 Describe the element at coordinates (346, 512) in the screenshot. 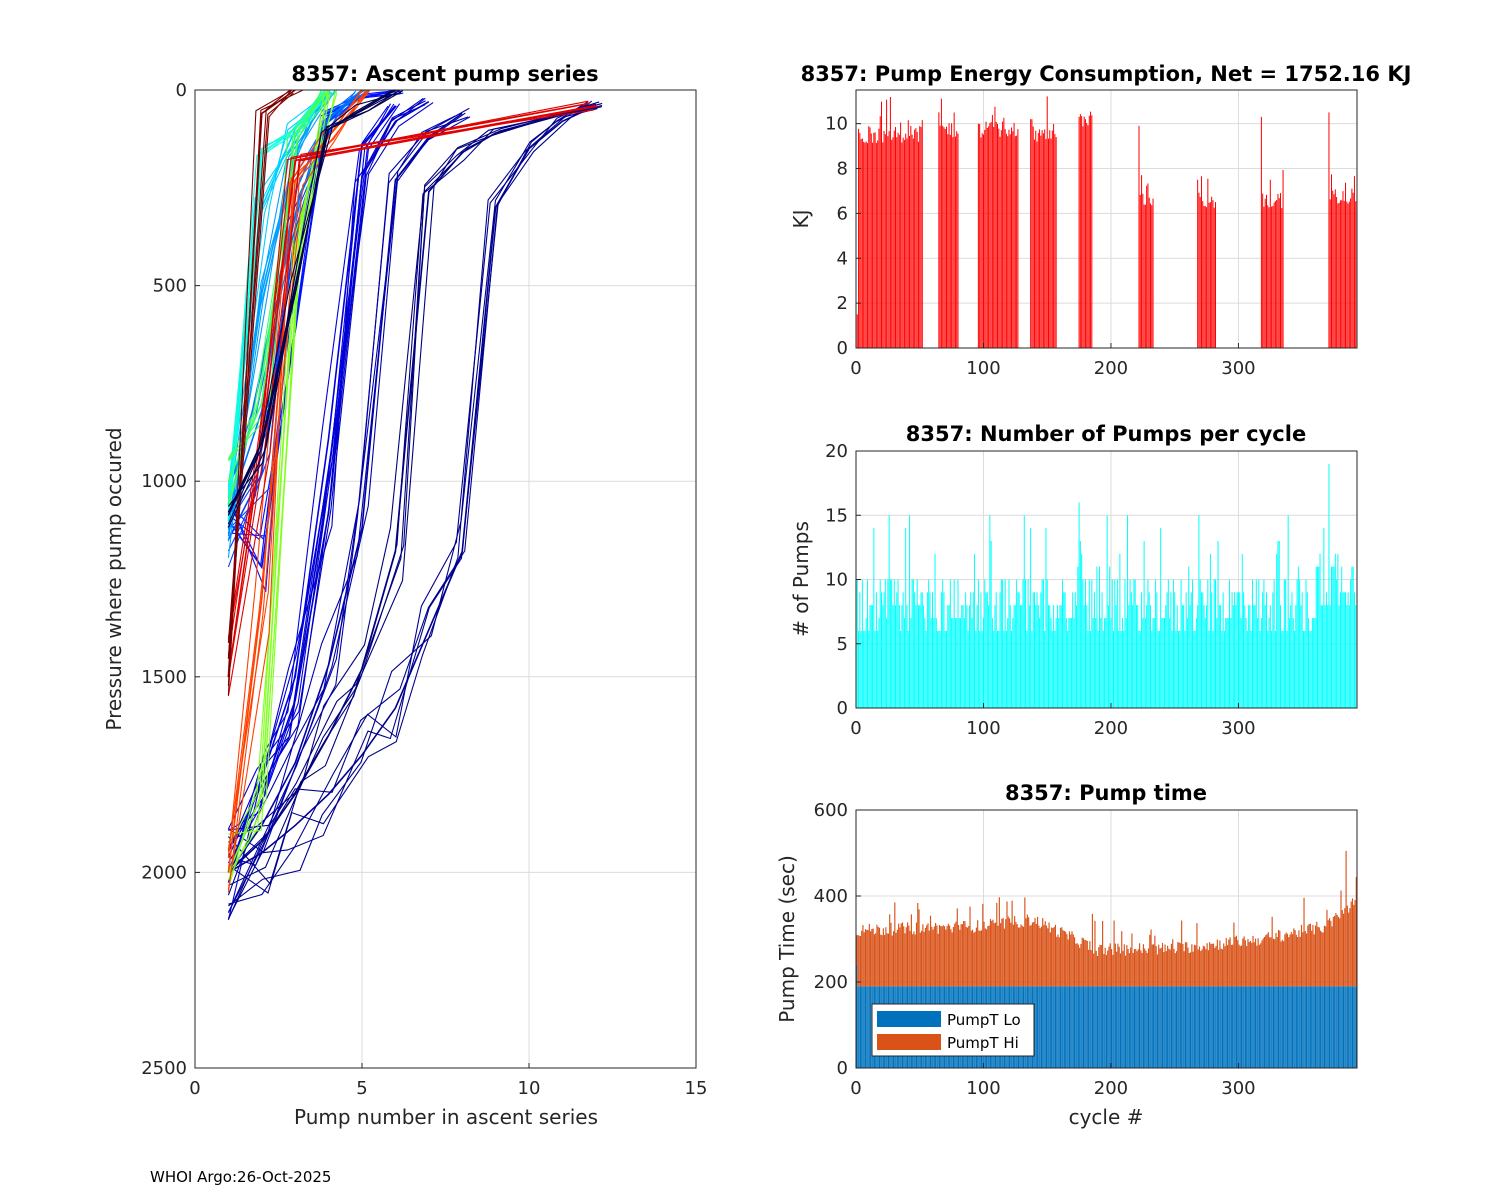

I see `ascent-profile-line` at that location.